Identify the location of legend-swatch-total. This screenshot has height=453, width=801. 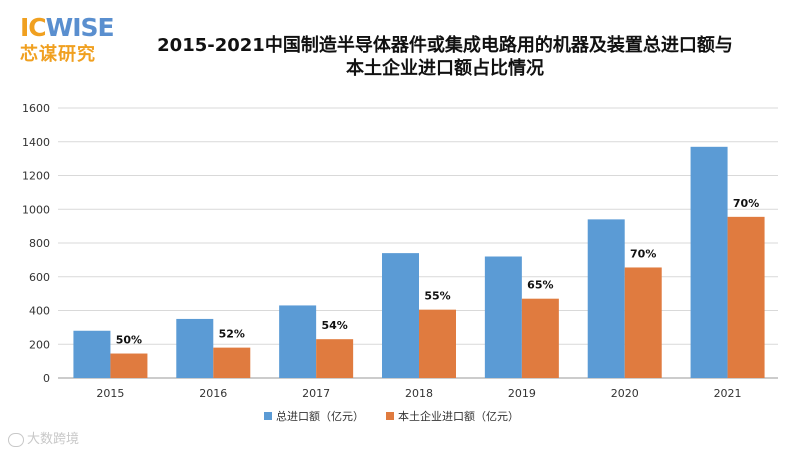
(268, 416).